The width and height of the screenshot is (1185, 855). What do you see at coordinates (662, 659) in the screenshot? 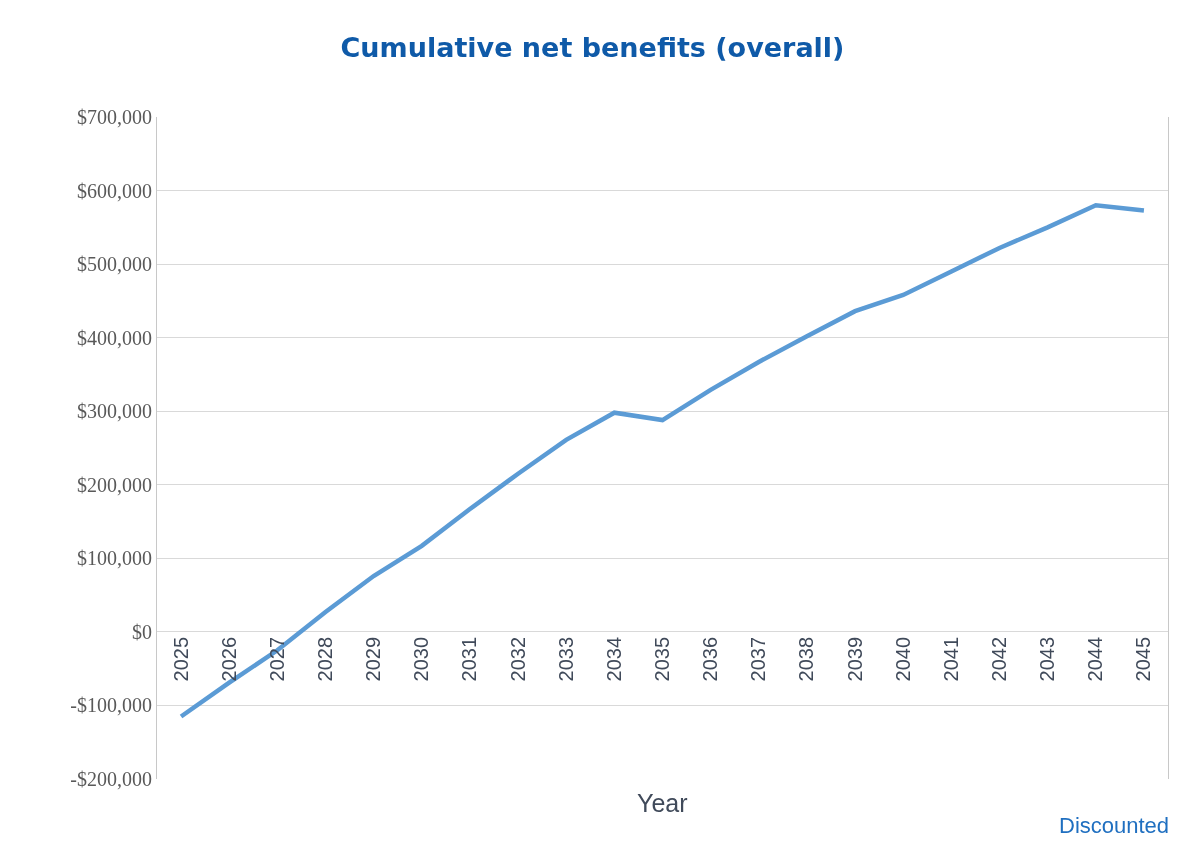
I see `x-tick-label: 2035` at bounding box center [662, 659].